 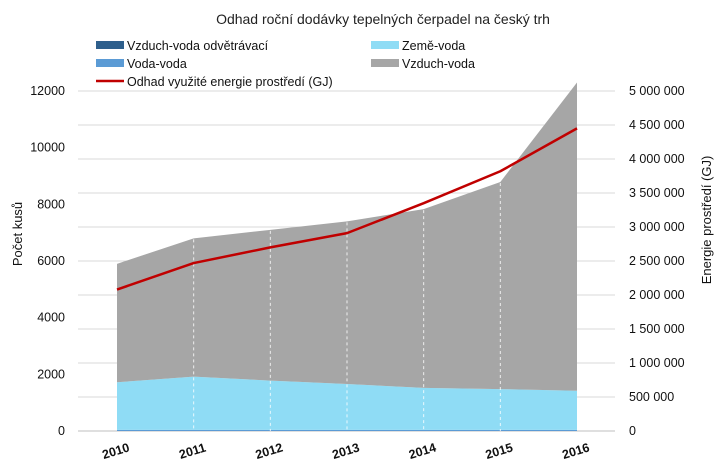 I want to click on x-tick-label: 2016, so click(x=575, y=451).